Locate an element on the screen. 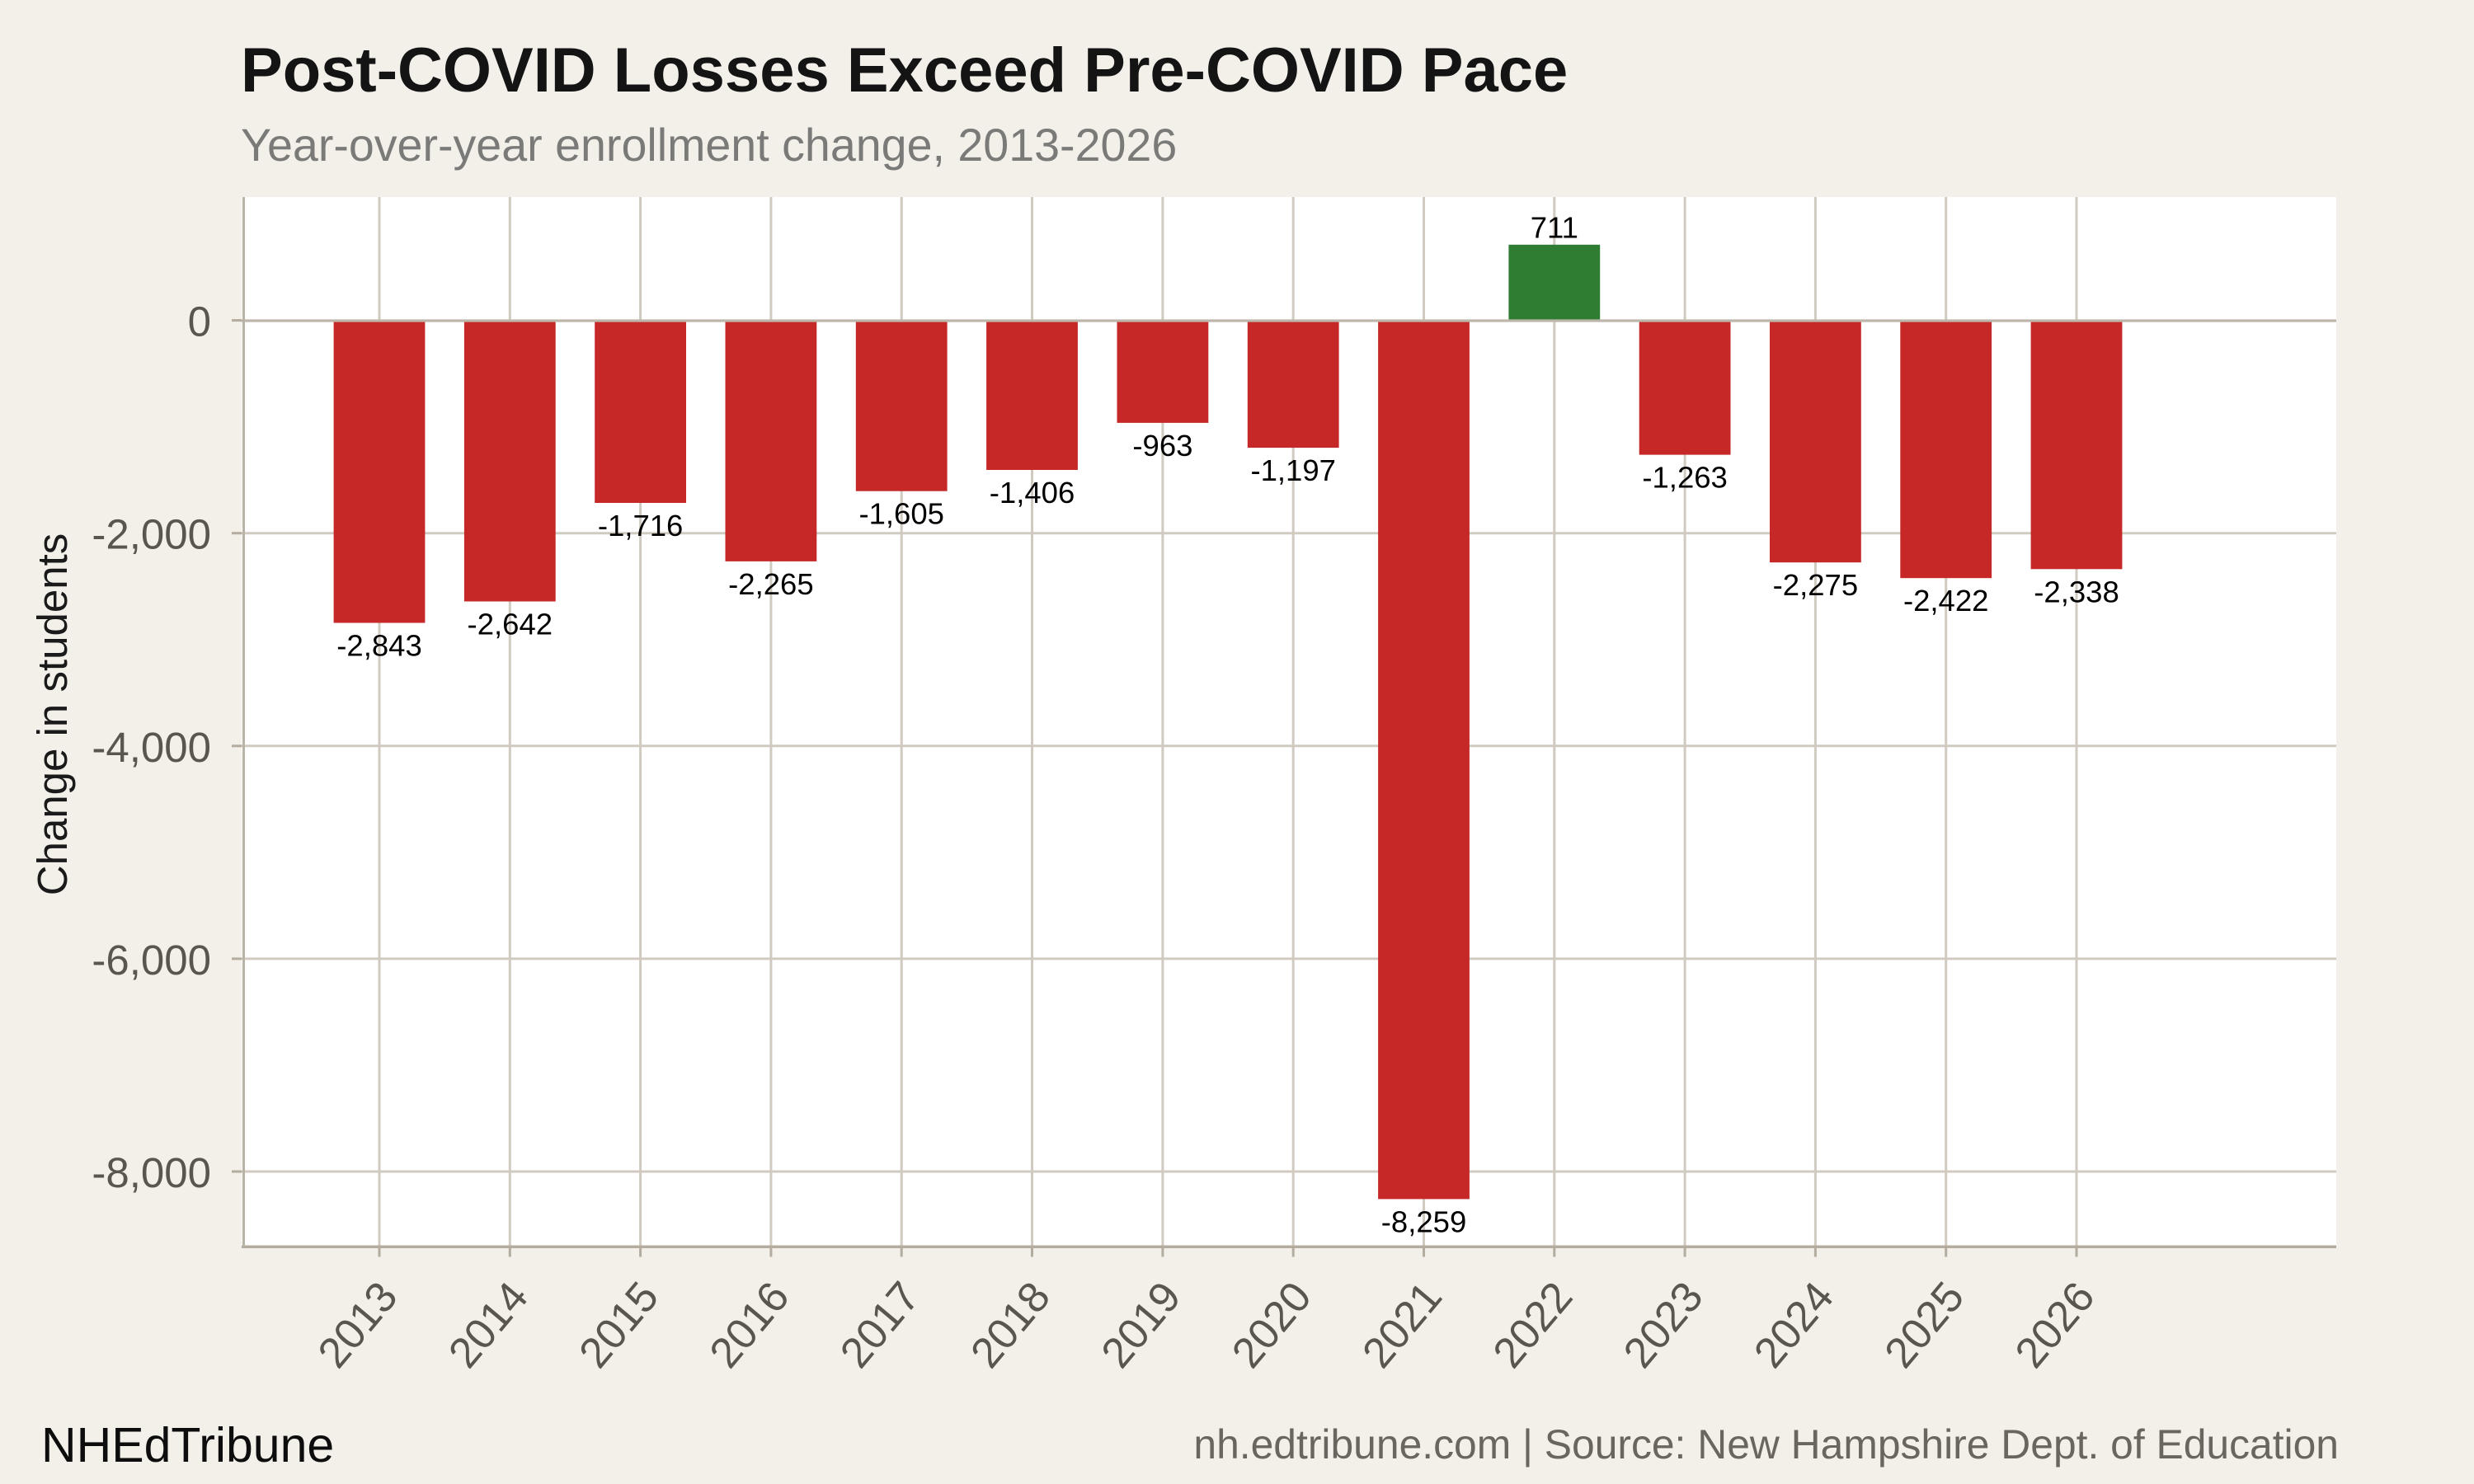 The width and height of the screenshot is (2474, 1484). svg-text: -2,338 is located at coordinates (2076, 591).